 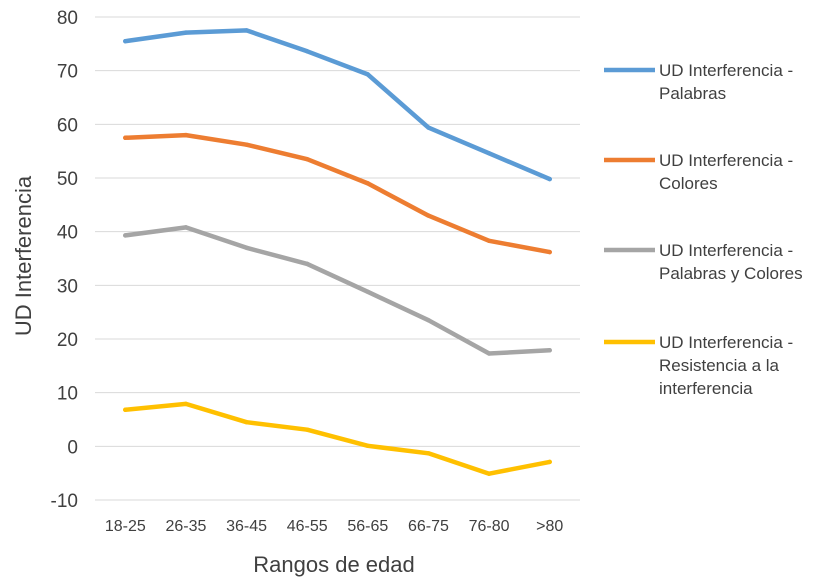 What do you see at coordinates (67, 179) in the screenshot?
I see `y-tick-label: 50` at bounding box center [67, 179].